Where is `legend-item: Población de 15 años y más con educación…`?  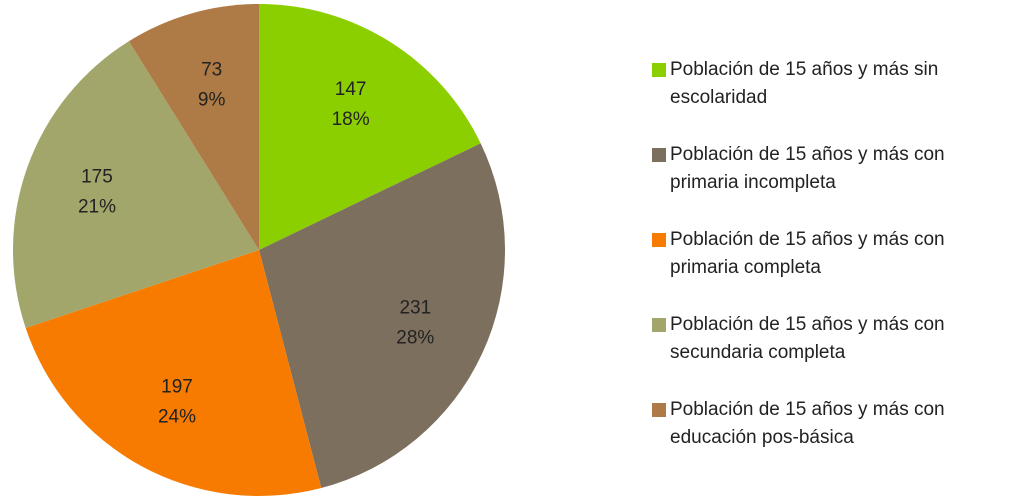 legend-item: Población de 15 años y más con educación… is located at coordinates (832, 438).